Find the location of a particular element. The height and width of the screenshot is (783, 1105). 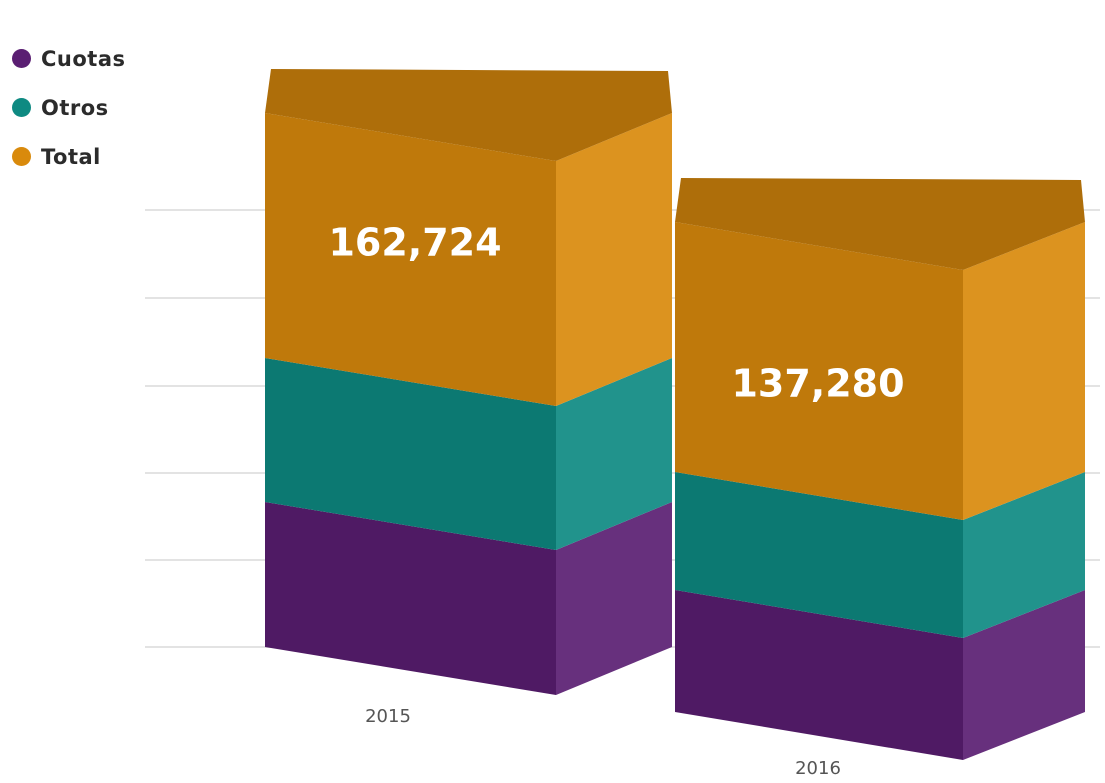

legend: Cuotas Otros Total is located at coordinates (69, 107).